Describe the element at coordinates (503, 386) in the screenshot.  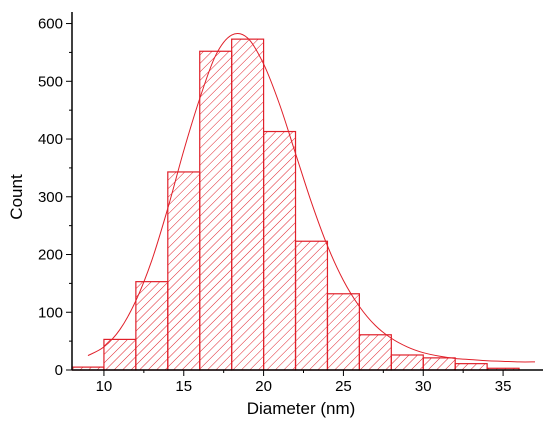
I see `x-tick-label: 35` at that location.